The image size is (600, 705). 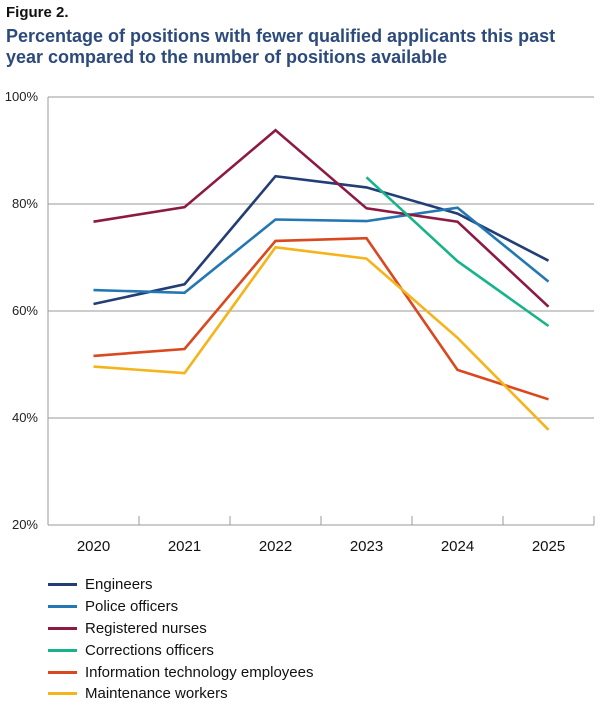 What do you see at coordinates (25, 203) in the screenshot?
I see `y-tick-label: 80%` at bounding box center [25, 203].